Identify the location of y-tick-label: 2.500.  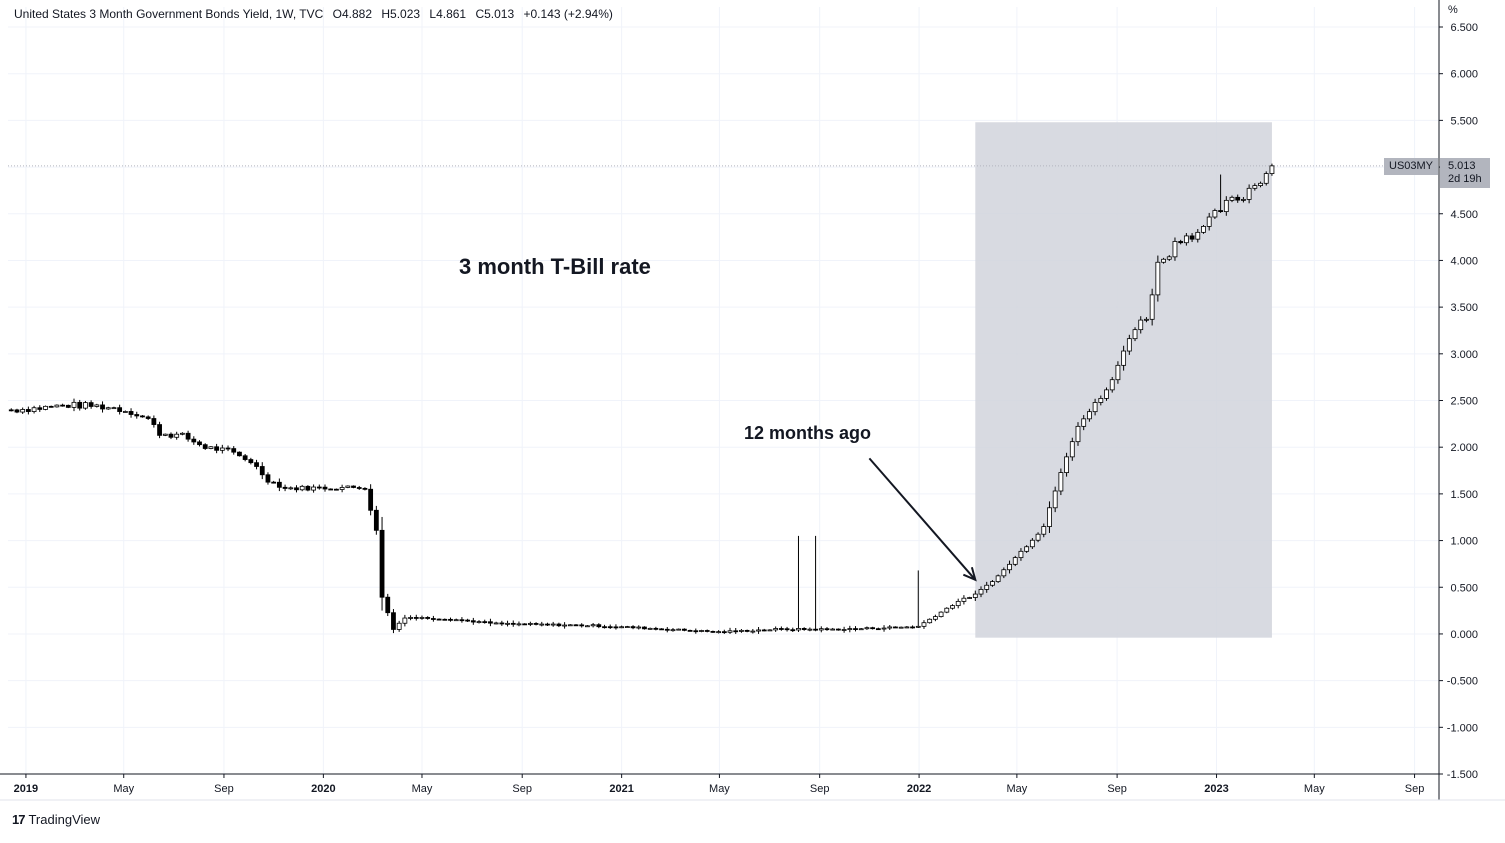
(1464, 402).